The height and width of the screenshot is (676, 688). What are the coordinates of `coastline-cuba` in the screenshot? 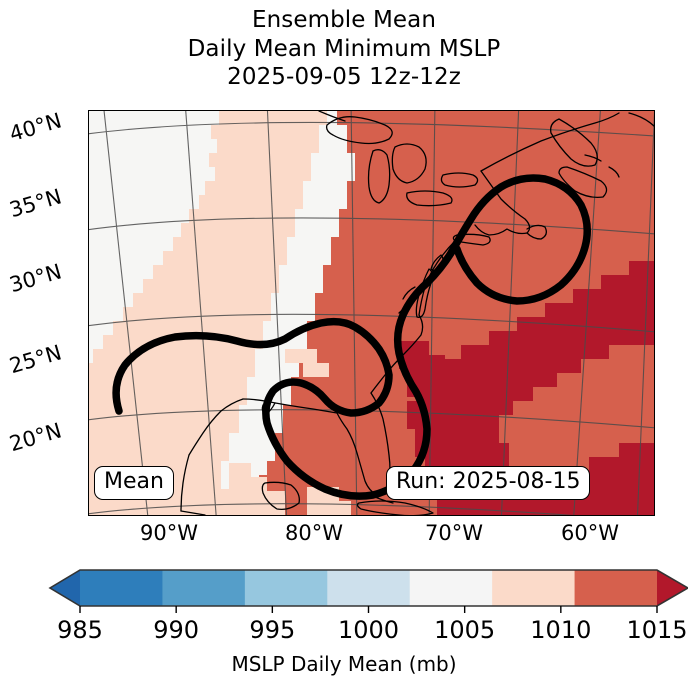 It's located at (395, 507).